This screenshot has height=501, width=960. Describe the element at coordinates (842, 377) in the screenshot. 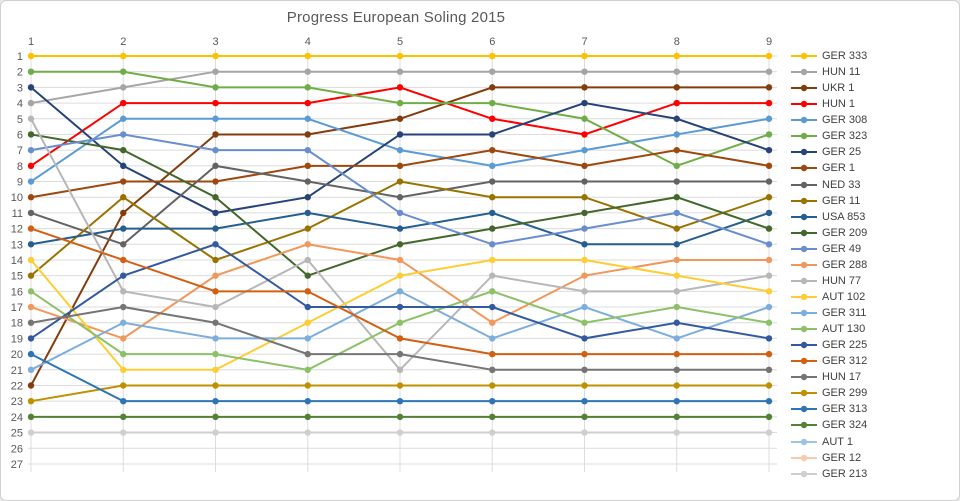

I see `legend-label: HUN 17` at that location.